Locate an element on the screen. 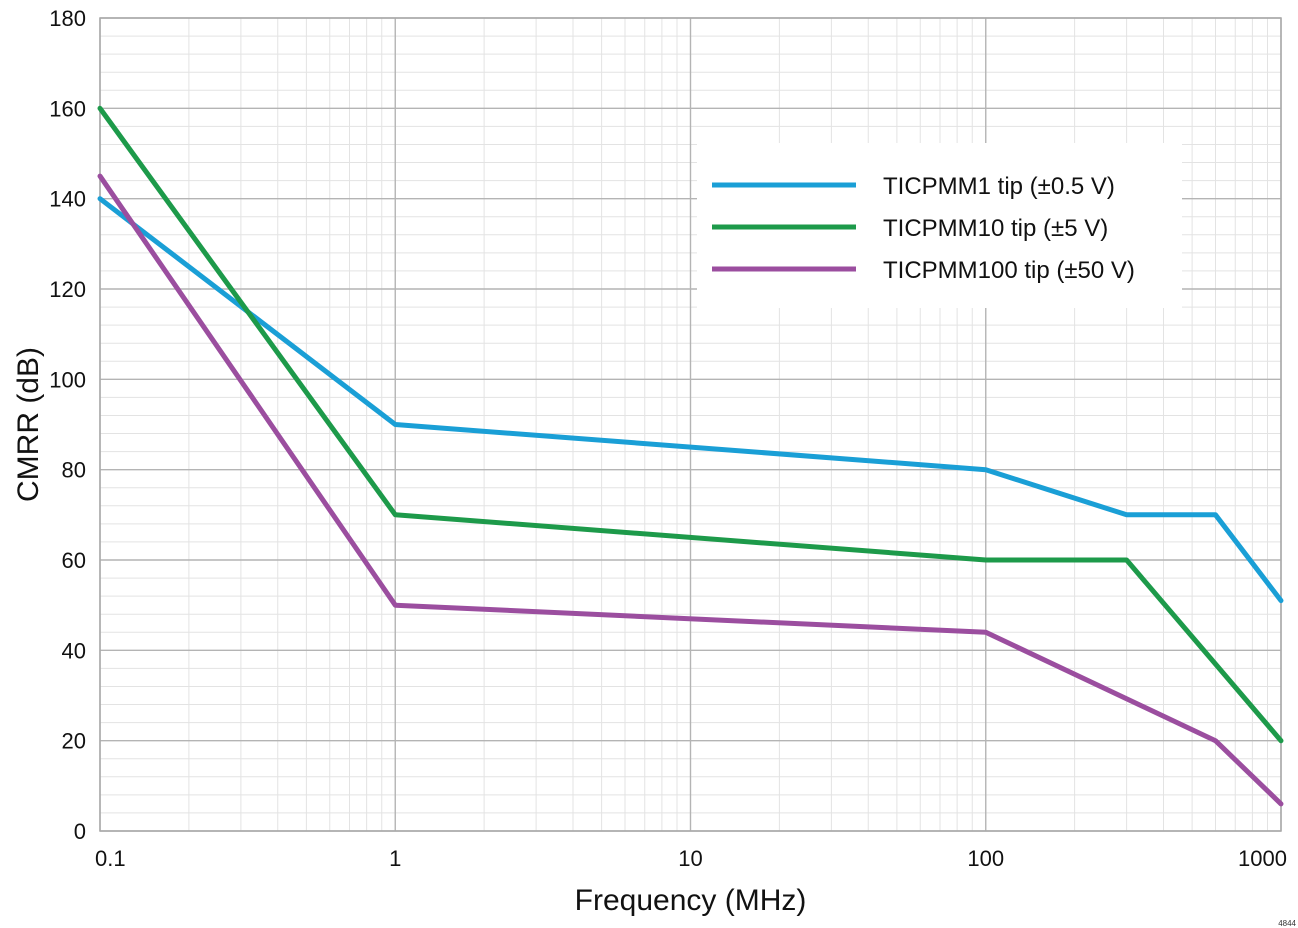 This screenshot has width=1298, height=928. y-tick-label: 140 is located at coordinates (67, 199).